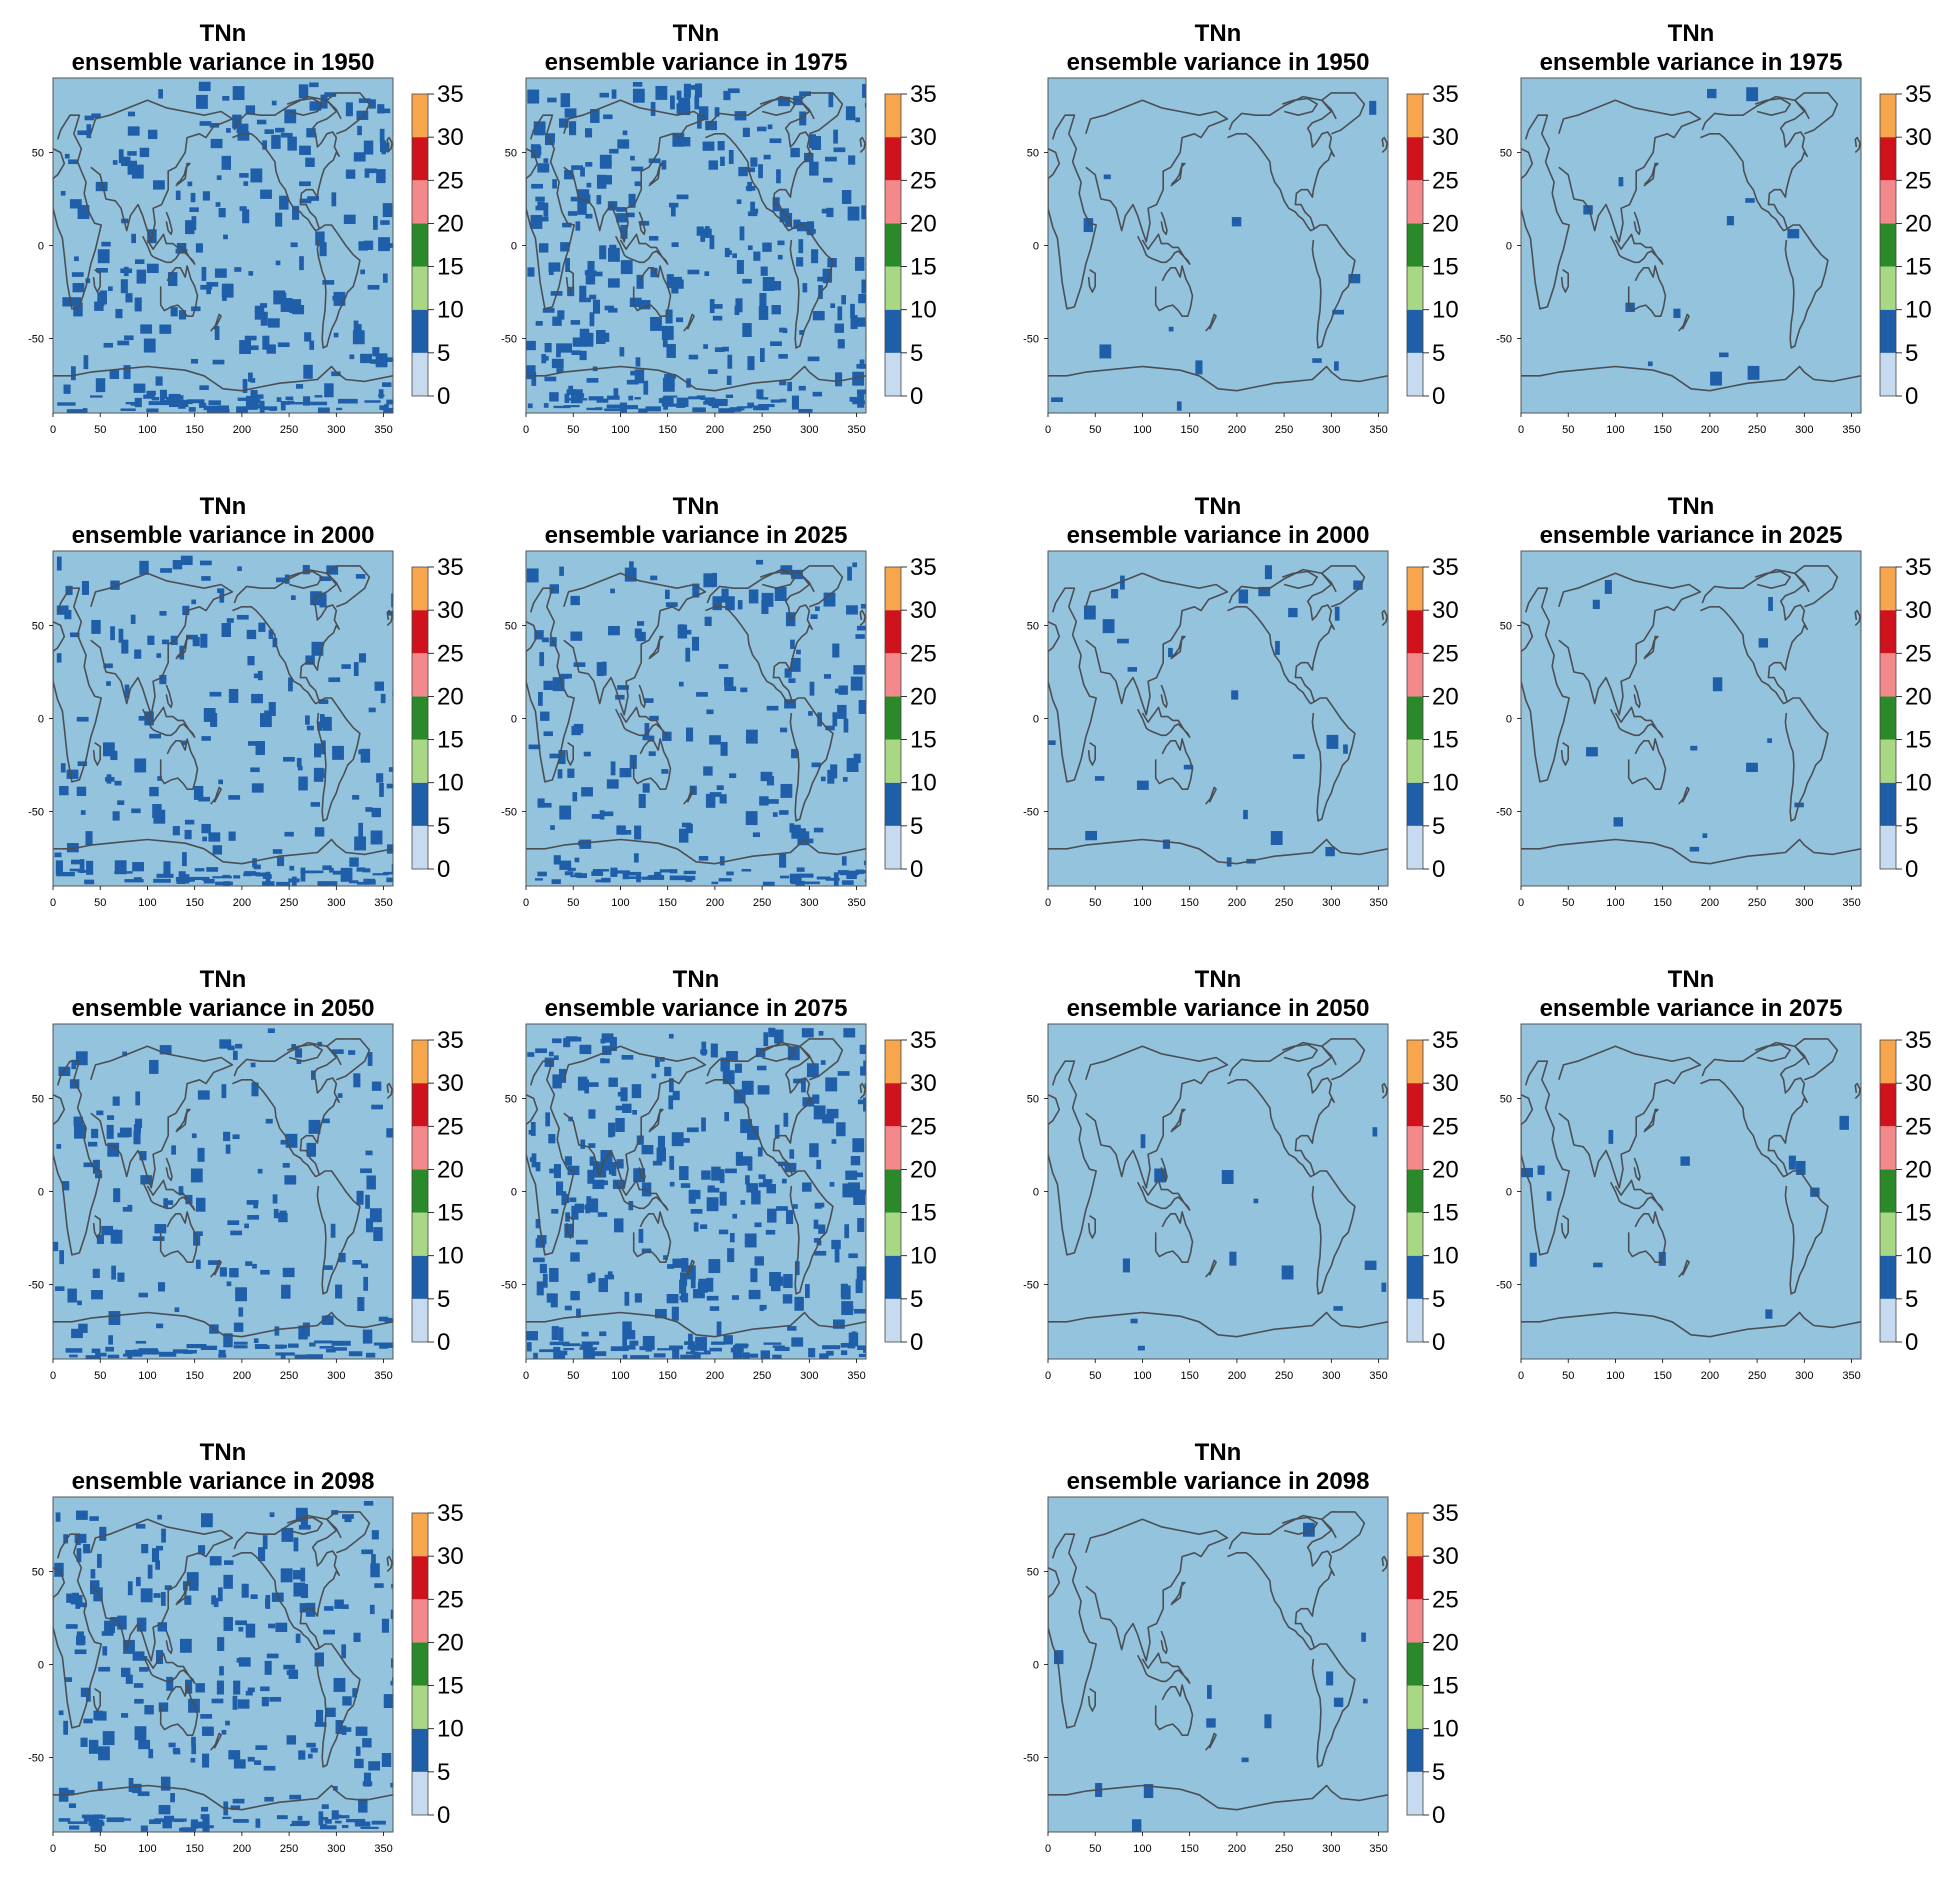 The image size is (1950, 1891). I want to click on colorbar-frame, so click(420, 1664).